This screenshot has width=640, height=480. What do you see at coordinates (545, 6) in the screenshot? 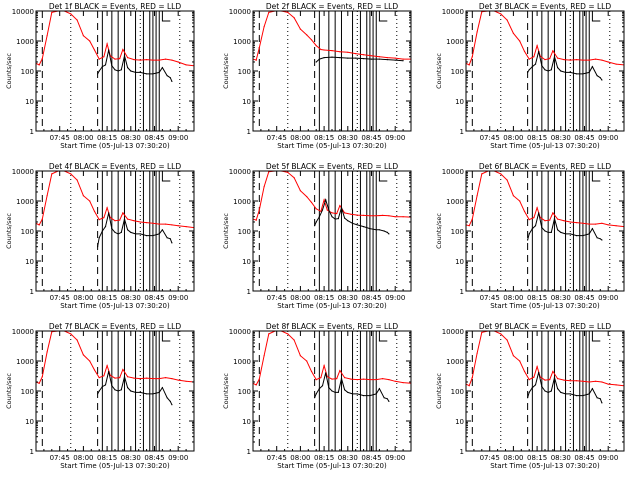
I see `panel-title: Det 3f BLACK = Events, RED = LLD` at bounding box center [545, 6].